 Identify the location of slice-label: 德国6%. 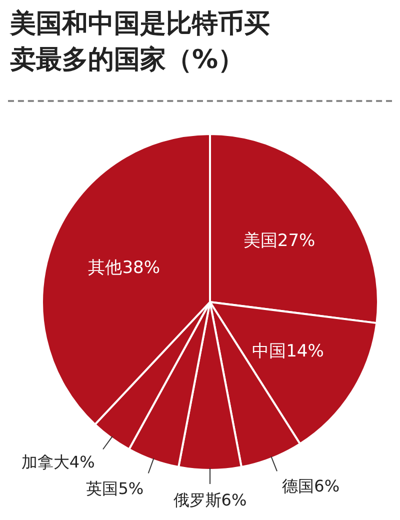
(311, 486).